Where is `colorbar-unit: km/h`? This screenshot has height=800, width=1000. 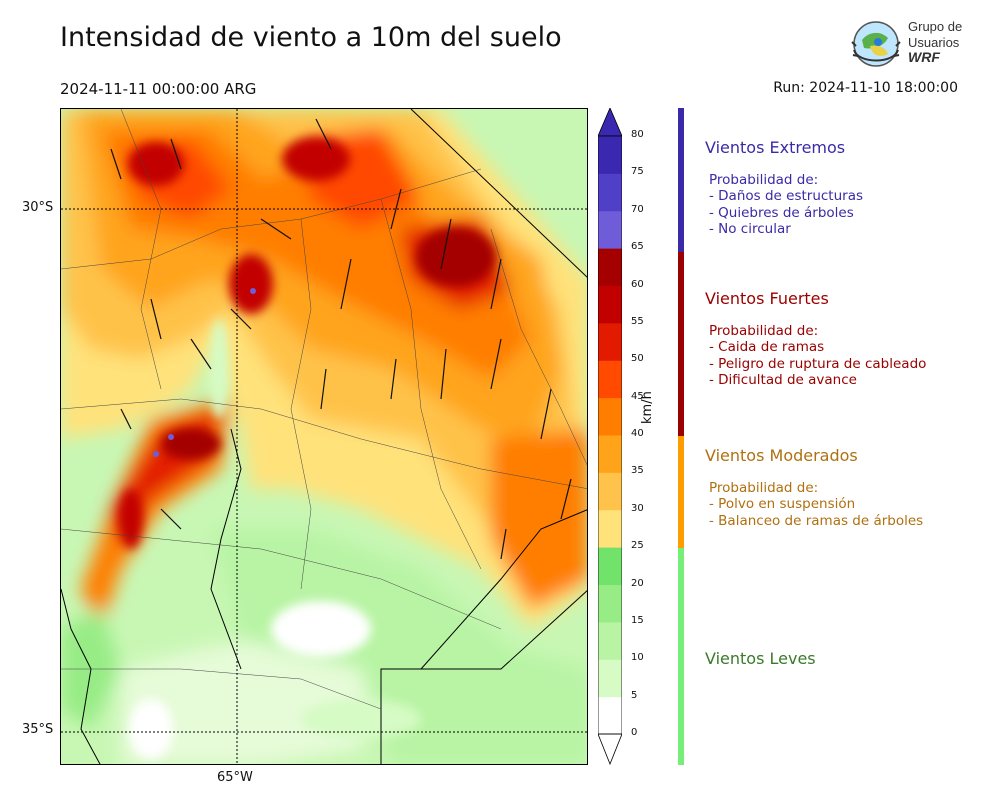 colorbar-unit: km/h is located at coordinates (647, 407).